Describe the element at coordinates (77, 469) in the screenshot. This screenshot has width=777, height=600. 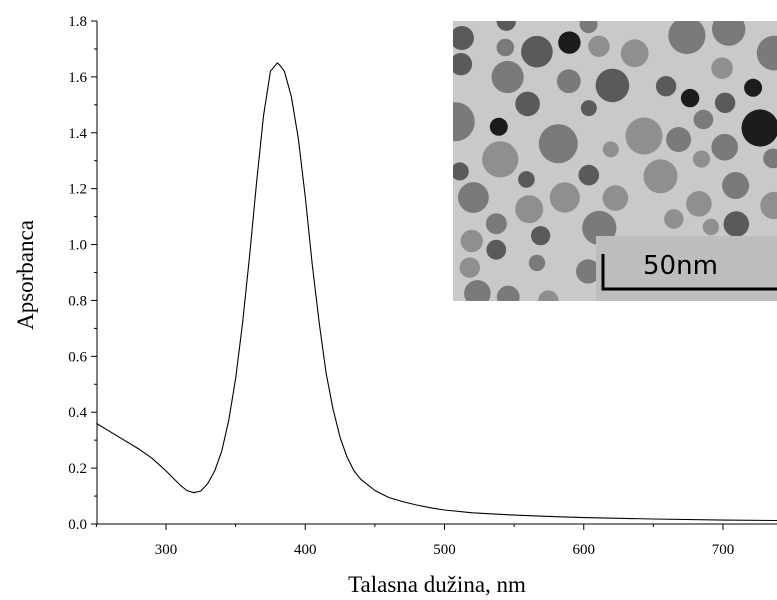
I see `y-tick-label: 0.2` at that location.